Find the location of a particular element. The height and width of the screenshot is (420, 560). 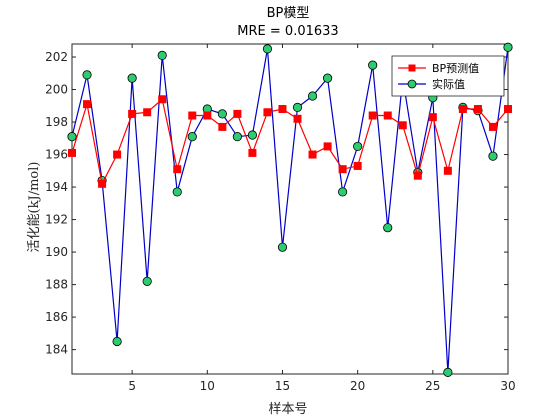

x-tick-label: 30 is located at coordinates (507, 386).